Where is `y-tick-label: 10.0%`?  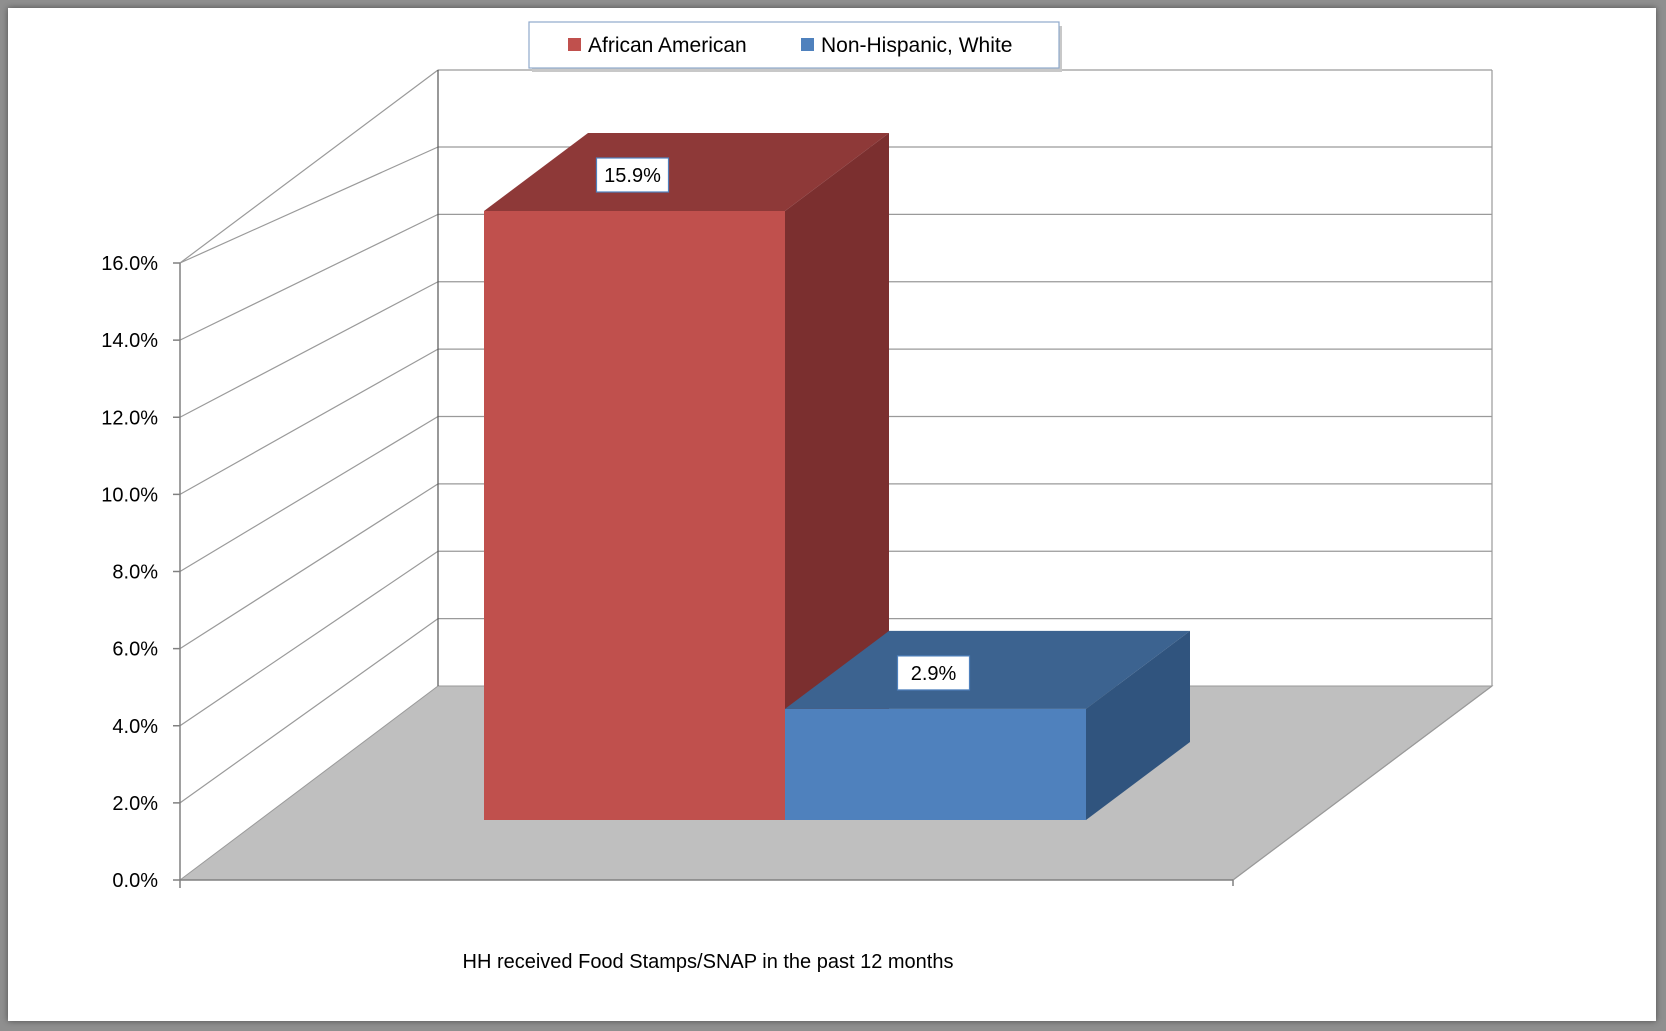
y-tick-label: 10.0% is located at coordinates (129, 495).